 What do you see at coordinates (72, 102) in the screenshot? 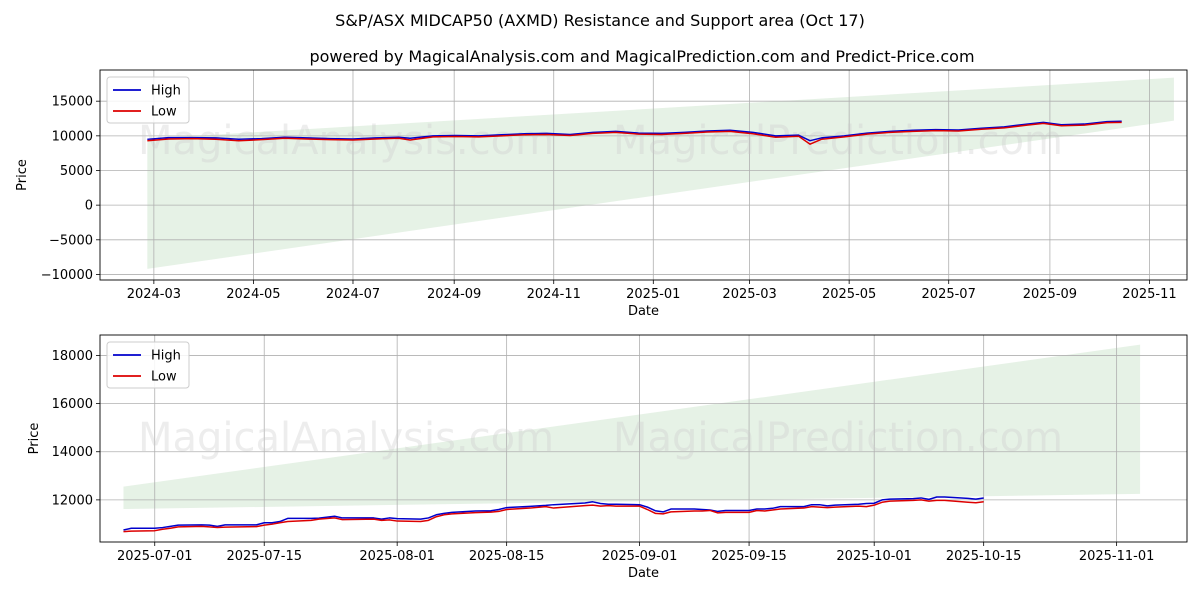
I see `y-tick-label: 15000` at bounding box center [72, 102].